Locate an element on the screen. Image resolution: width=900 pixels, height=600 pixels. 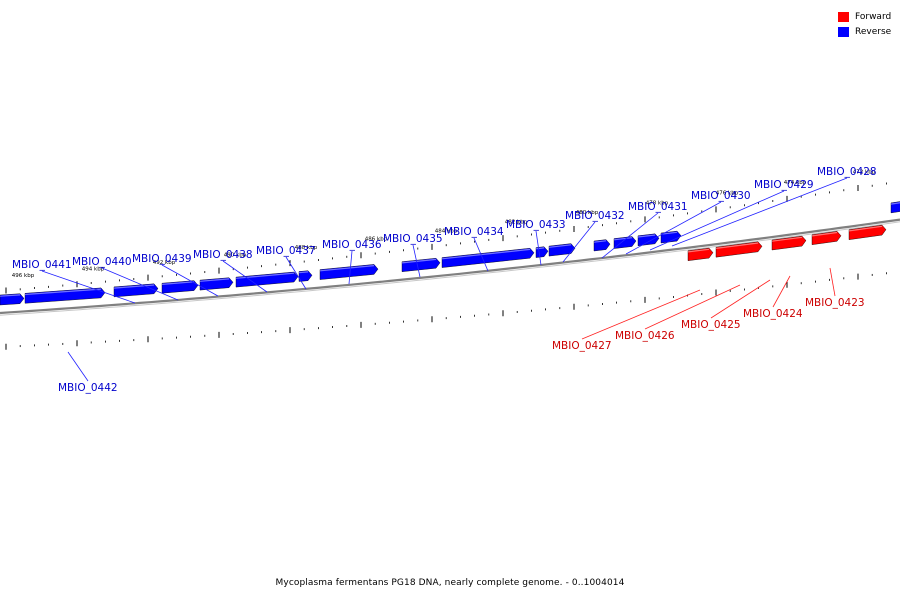
legend-label-forward: Forward is located at coordinates (873, 16).